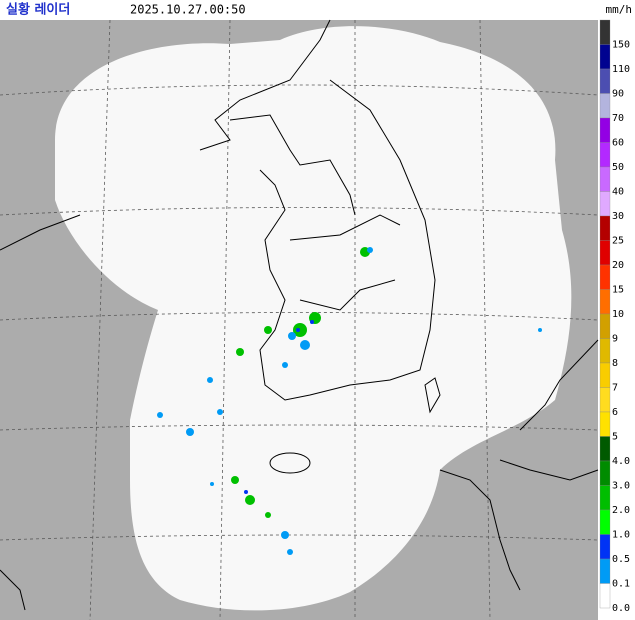 The image size is (635, 620). What do you see at coordinates (317, 10) in the screenshot?
I see `top-bar` at bounding box center [317, 10].